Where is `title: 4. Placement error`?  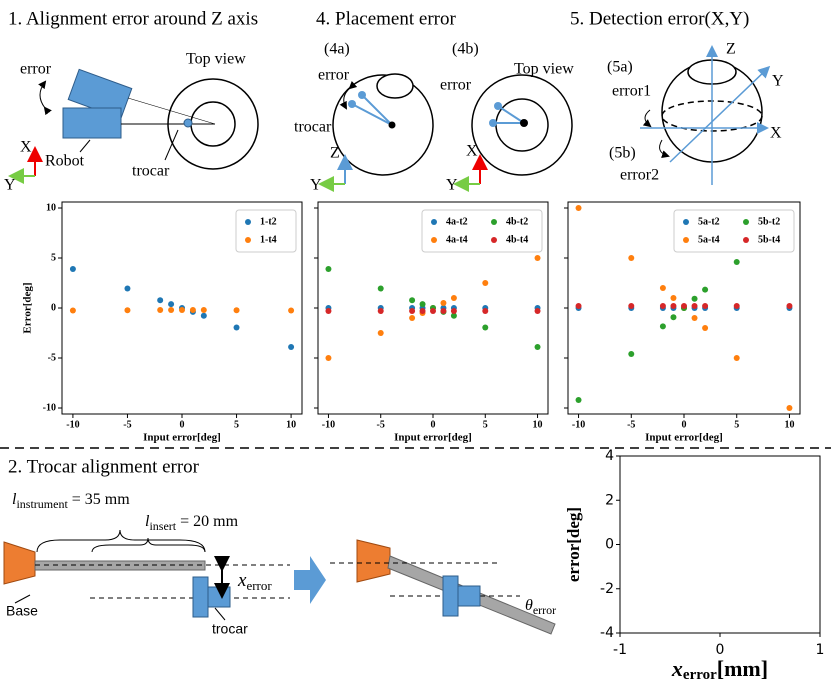 title: 4. Placement error is located at coordinates (386, 18).